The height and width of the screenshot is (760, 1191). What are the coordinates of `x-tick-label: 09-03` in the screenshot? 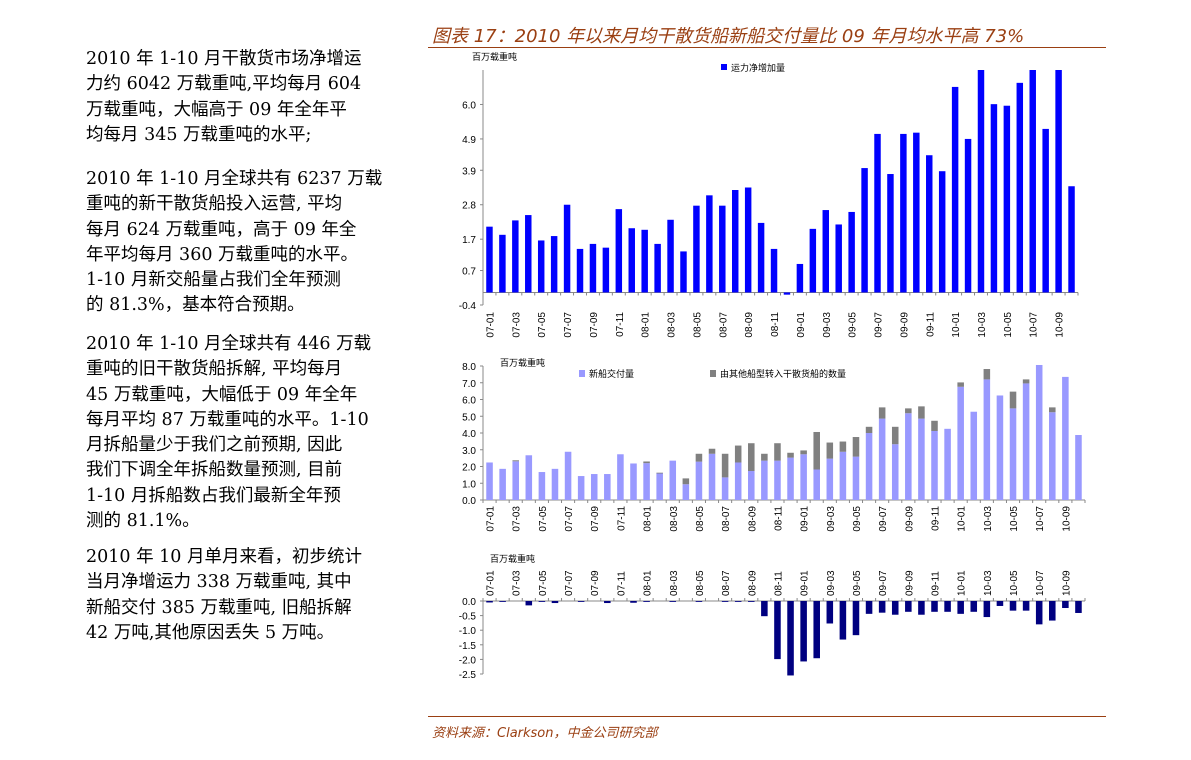 It's located at (831, 519).